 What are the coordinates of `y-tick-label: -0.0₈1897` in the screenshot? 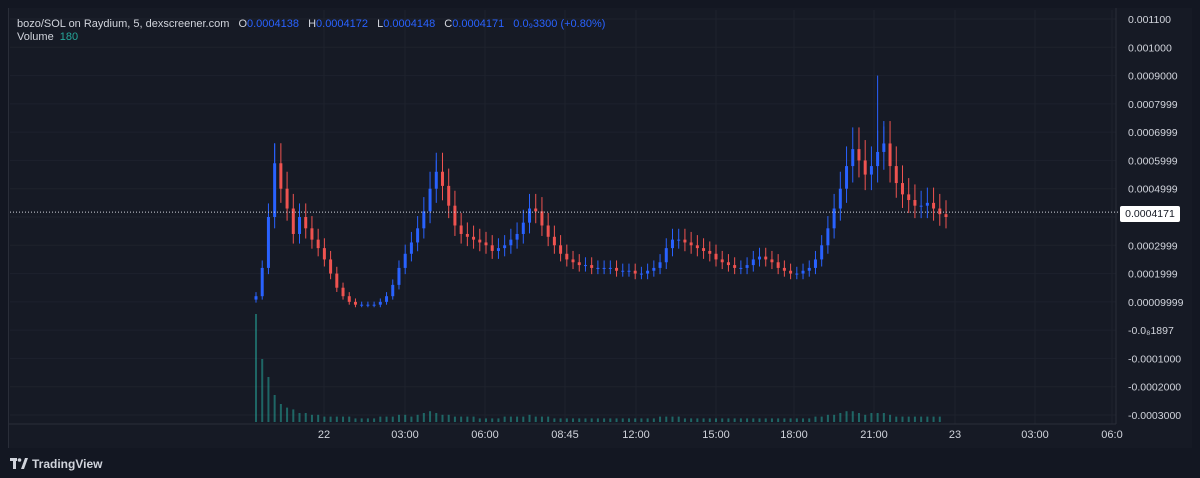 It's located at (1151, 331).